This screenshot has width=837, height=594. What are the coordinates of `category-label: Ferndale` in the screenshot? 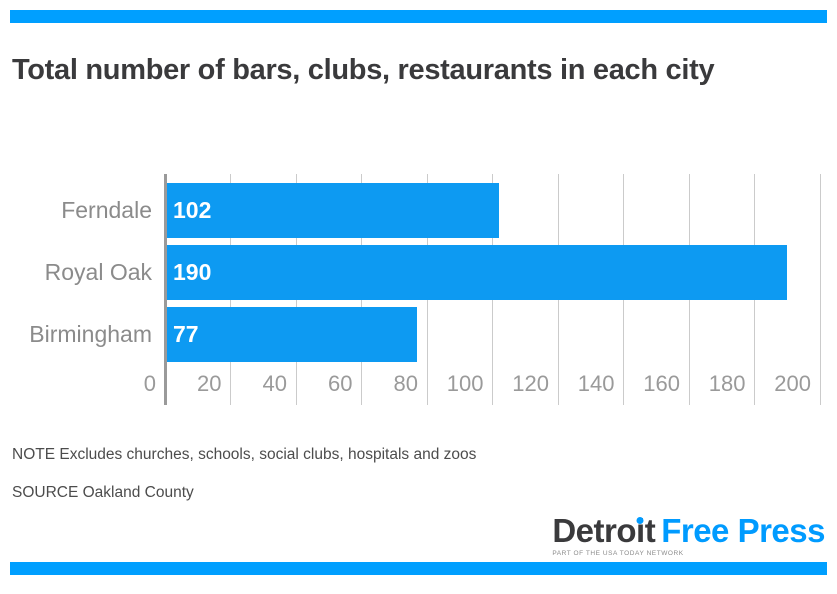 It's located at (106, 210).